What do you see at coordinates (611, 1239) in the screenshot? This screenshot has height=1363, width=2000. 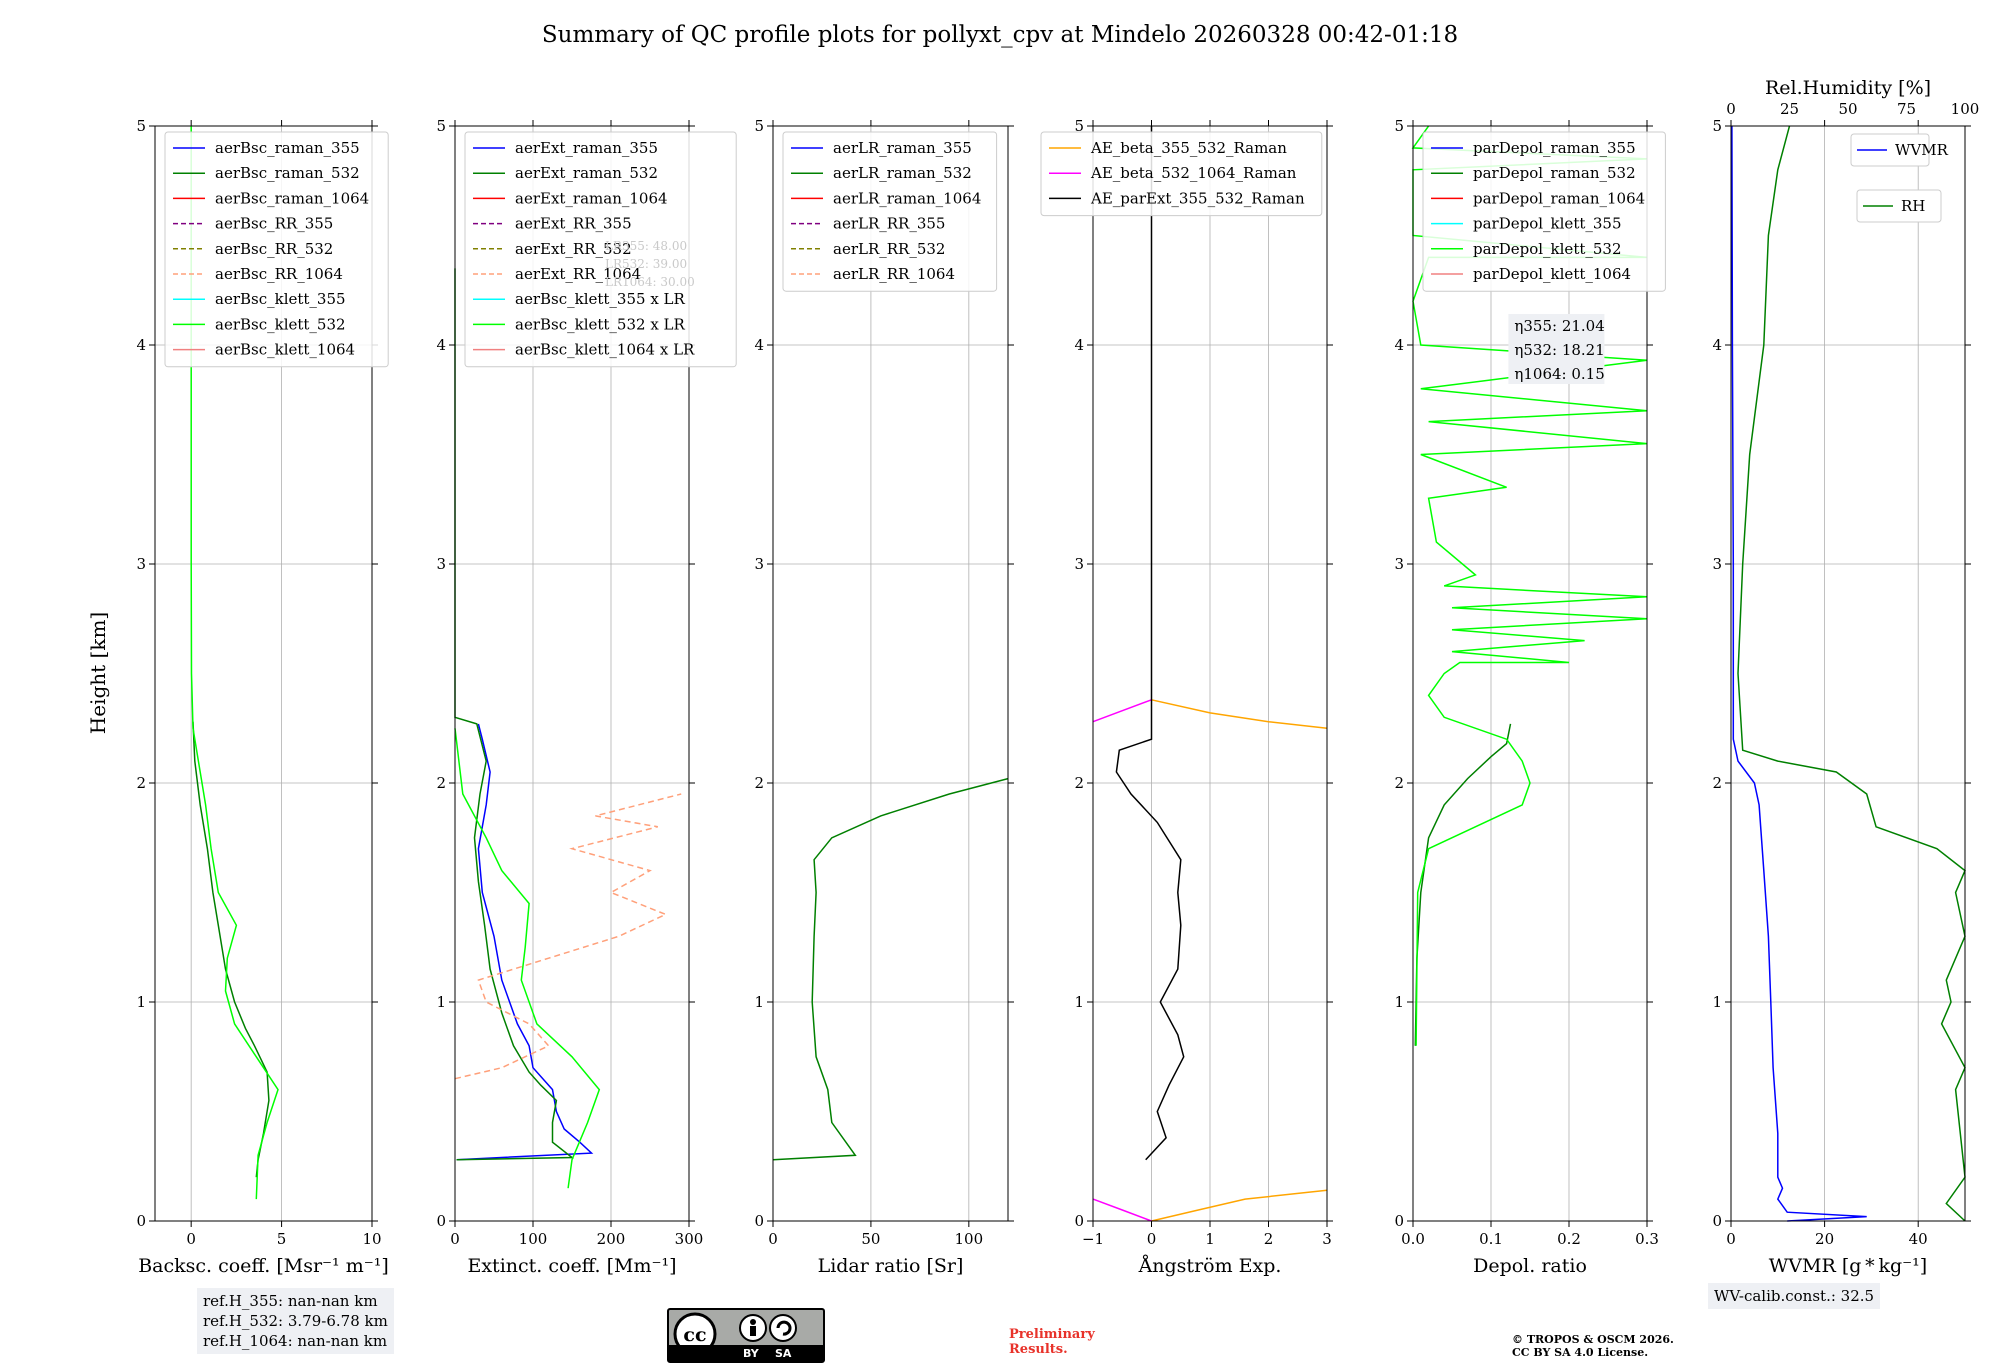 I see `x-tick-label: 200` at bounding box center [611, 1239].